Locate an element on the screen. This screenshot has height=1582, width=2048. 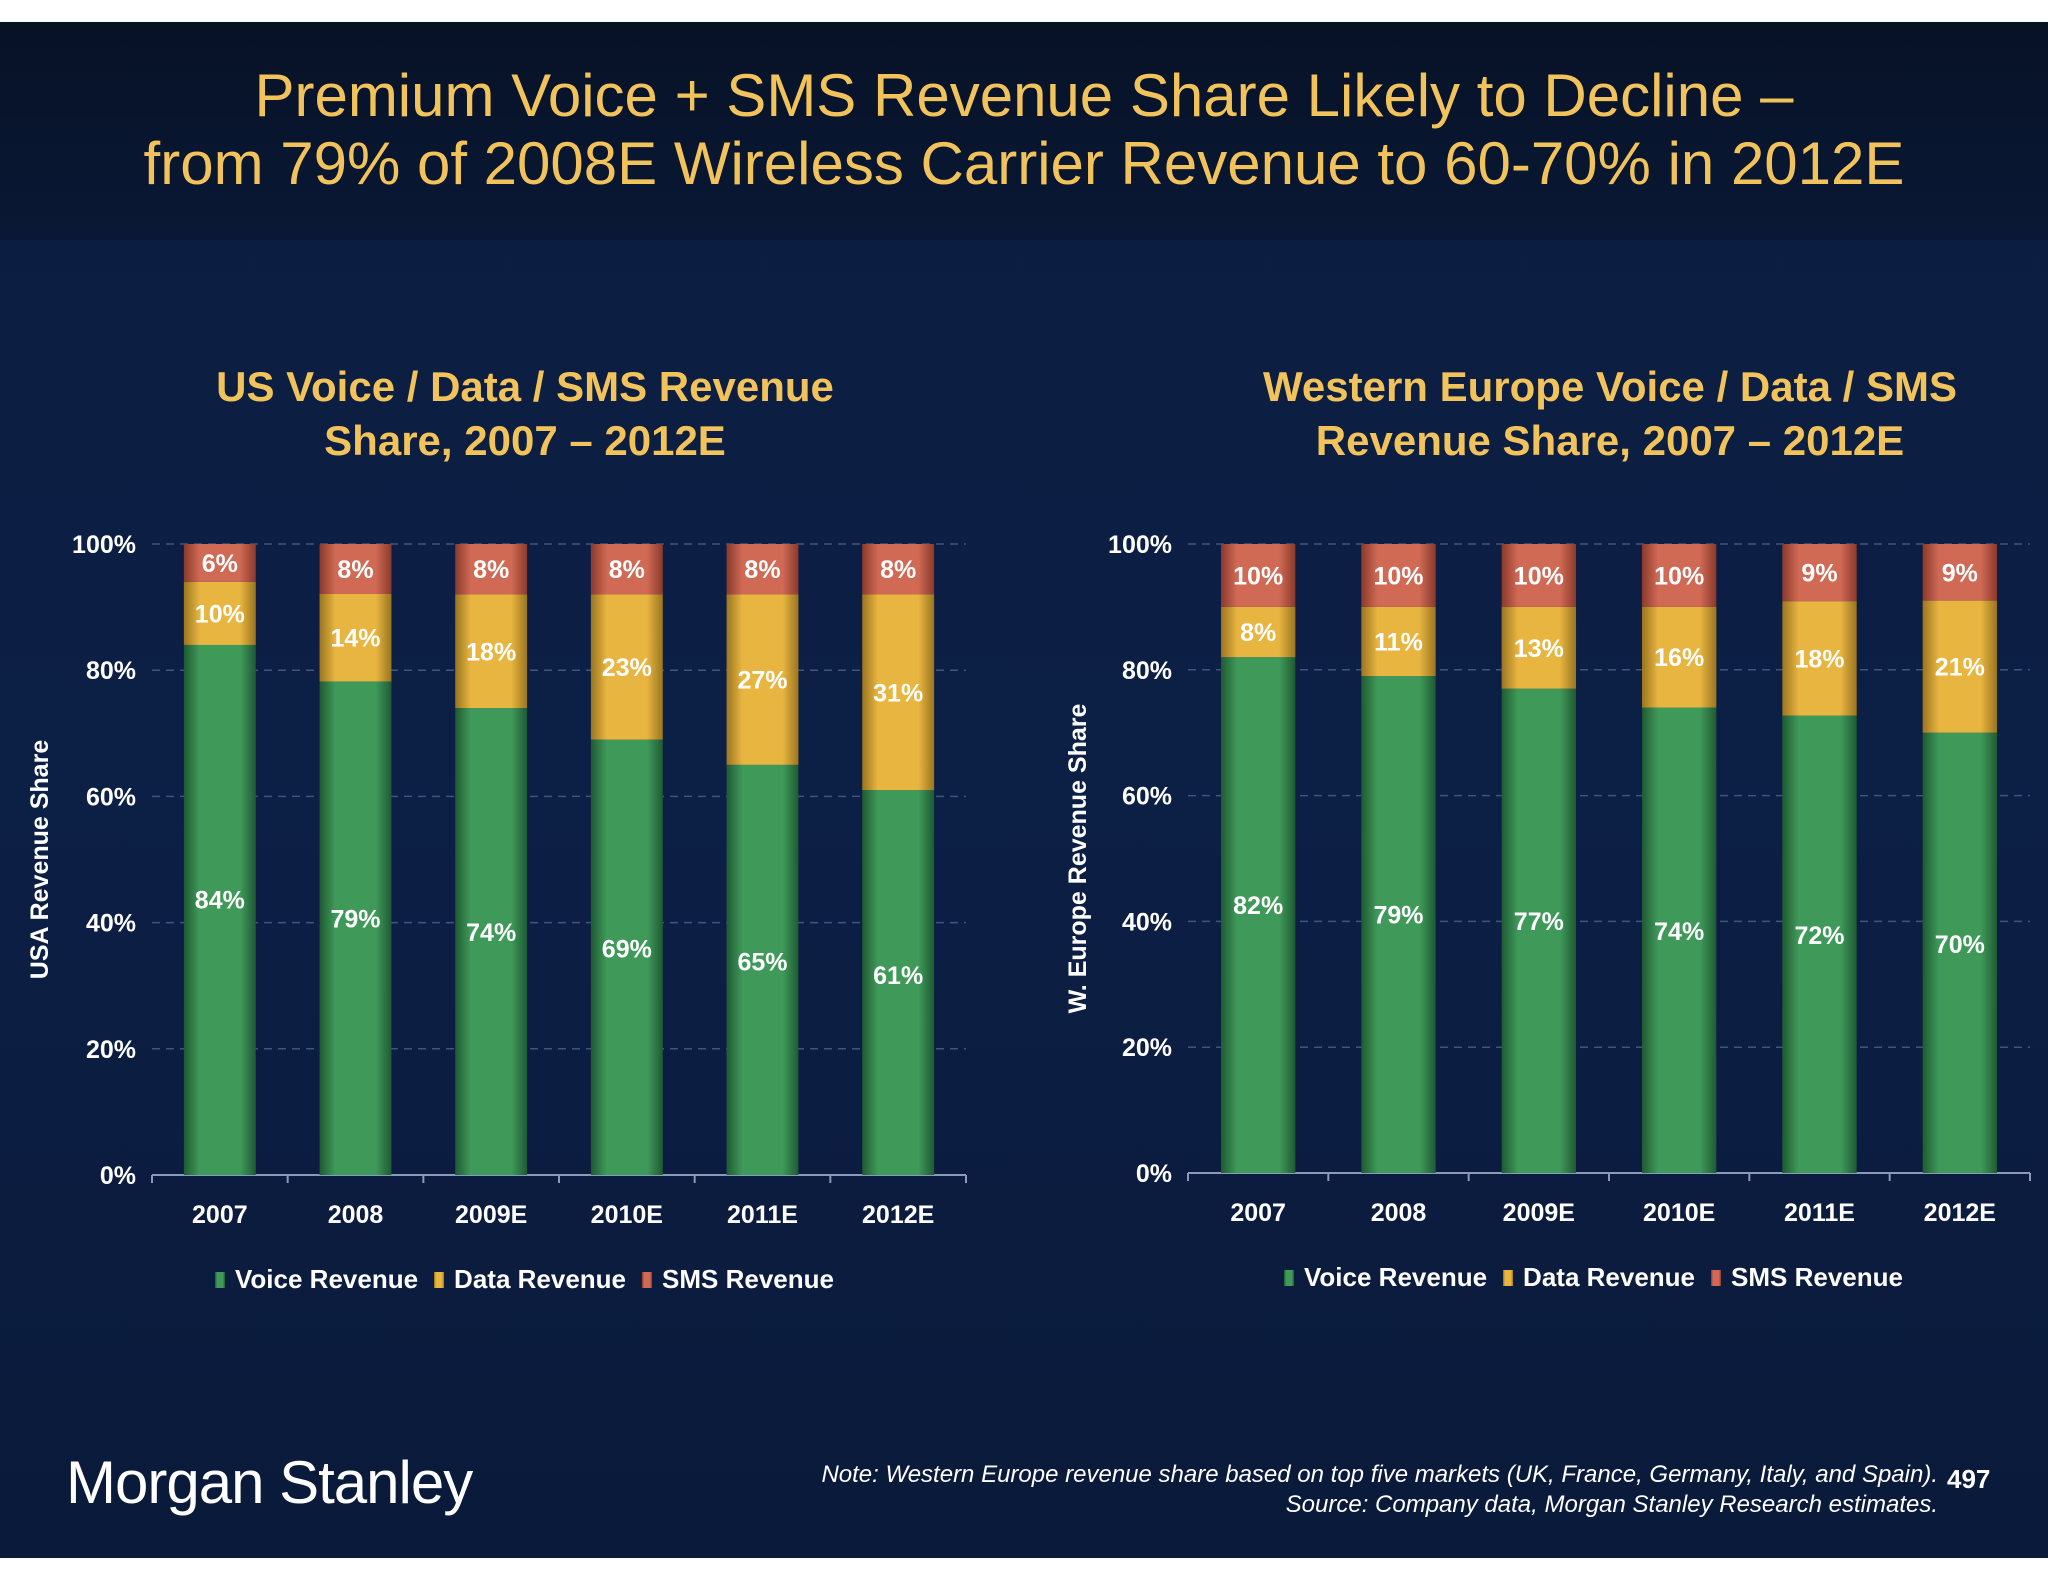
y-tick-label: 0% is located at coordinates (1154, 1174).